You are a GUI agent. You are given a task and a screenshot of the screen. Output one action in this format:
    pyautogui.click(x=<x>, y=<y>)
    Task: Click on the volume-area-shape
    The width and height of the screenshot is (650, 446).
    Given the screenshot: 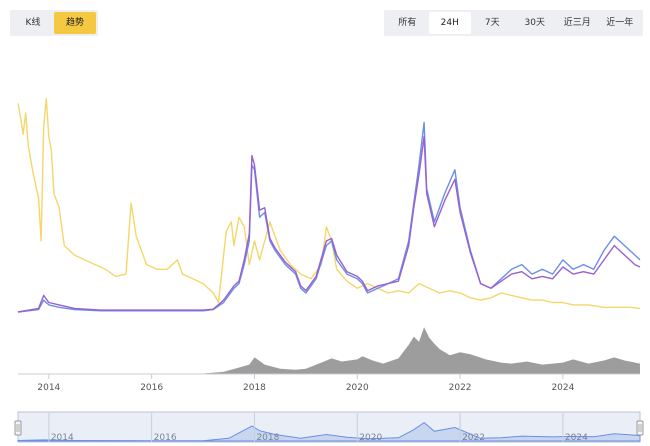 What is the action you would take?
    pyautogui.click(x=329, y=350)
    